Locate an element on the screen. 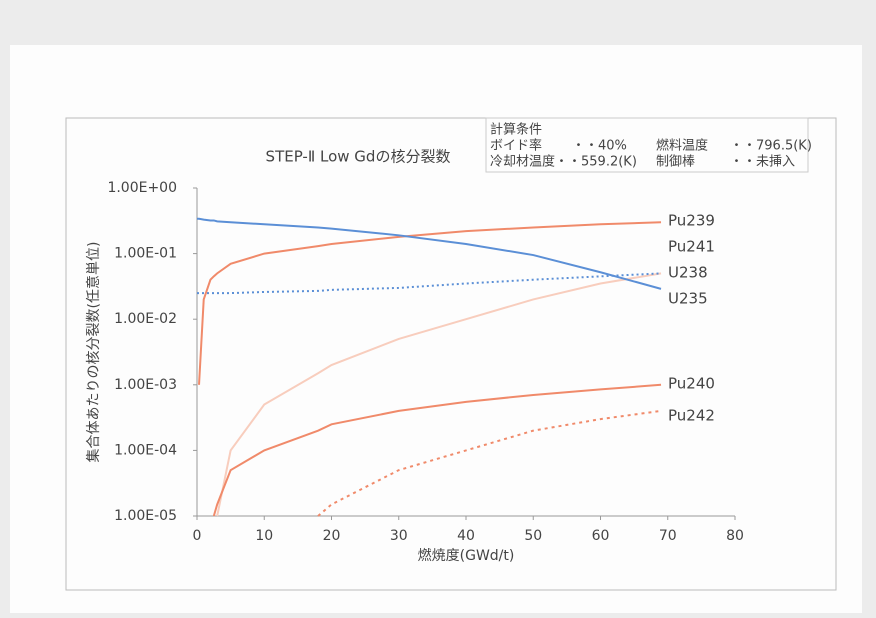  y-tick-label: 1.00E+00 is located at coordinates (142, 188).